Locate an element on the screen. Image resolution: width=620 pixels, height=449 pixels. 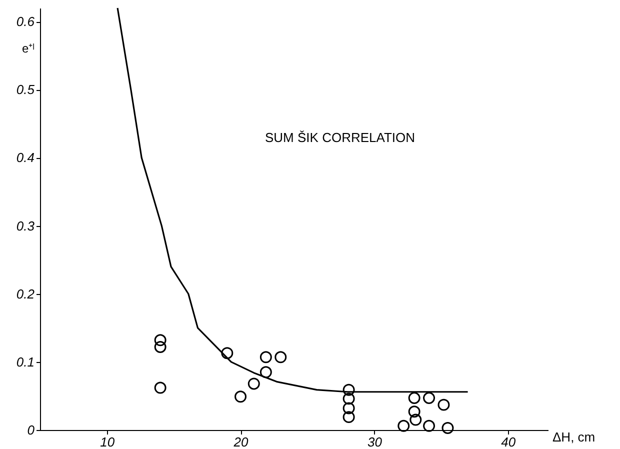
y-axis-title: e⁺ˡ is located at coordinates (28, 49).